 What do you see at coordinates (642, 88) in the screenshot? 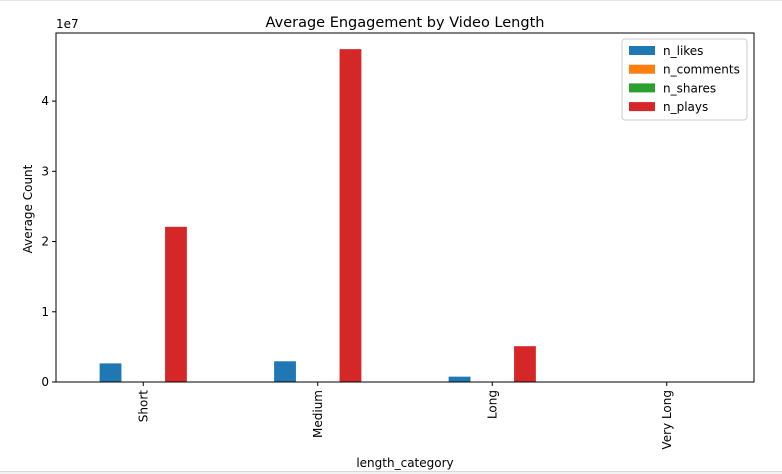
I see `legend-swatch-n_shares` at bounding box center [642, 88].